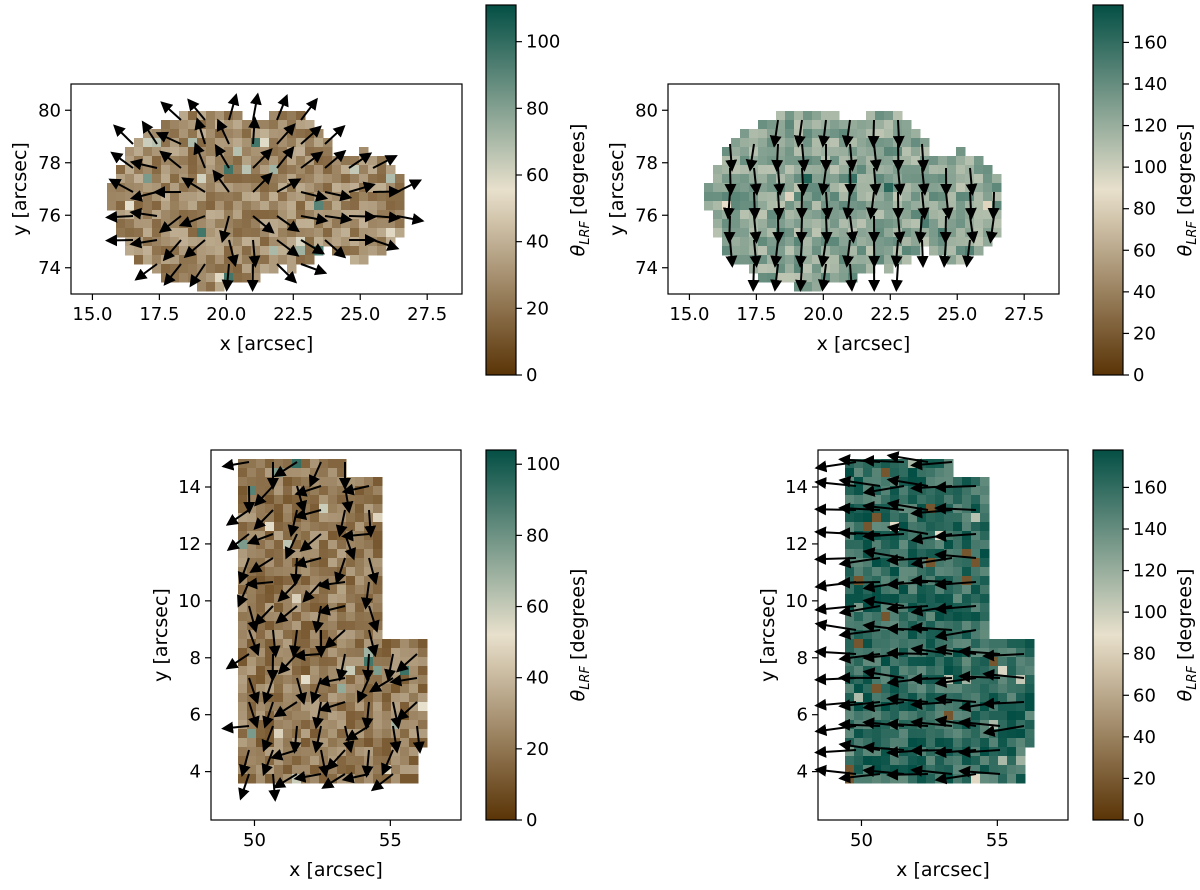  Describe the element at coordinates (957, 314) in the screenshot. I see `x-tick-label: 25.0` at that location.